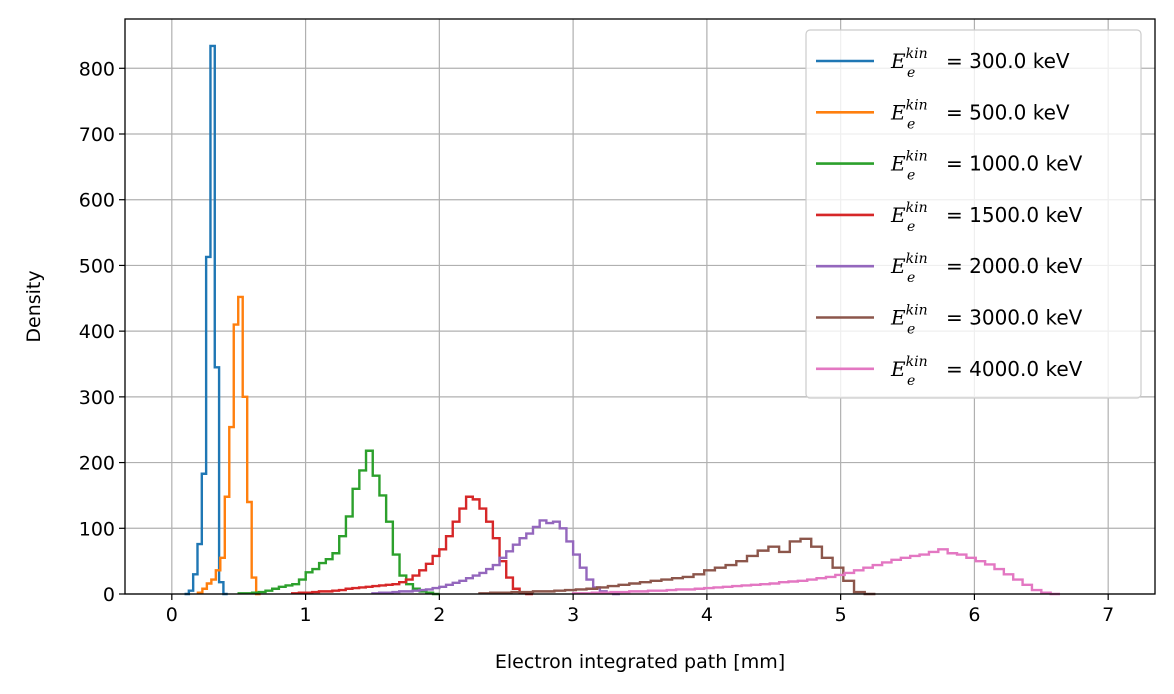 The height and width of the screenshot is (694, 1174). What do you see at coordinates (97, 201) in the screenshot?
I see `y-tick-label: 600` at bounding box center [97, 201].